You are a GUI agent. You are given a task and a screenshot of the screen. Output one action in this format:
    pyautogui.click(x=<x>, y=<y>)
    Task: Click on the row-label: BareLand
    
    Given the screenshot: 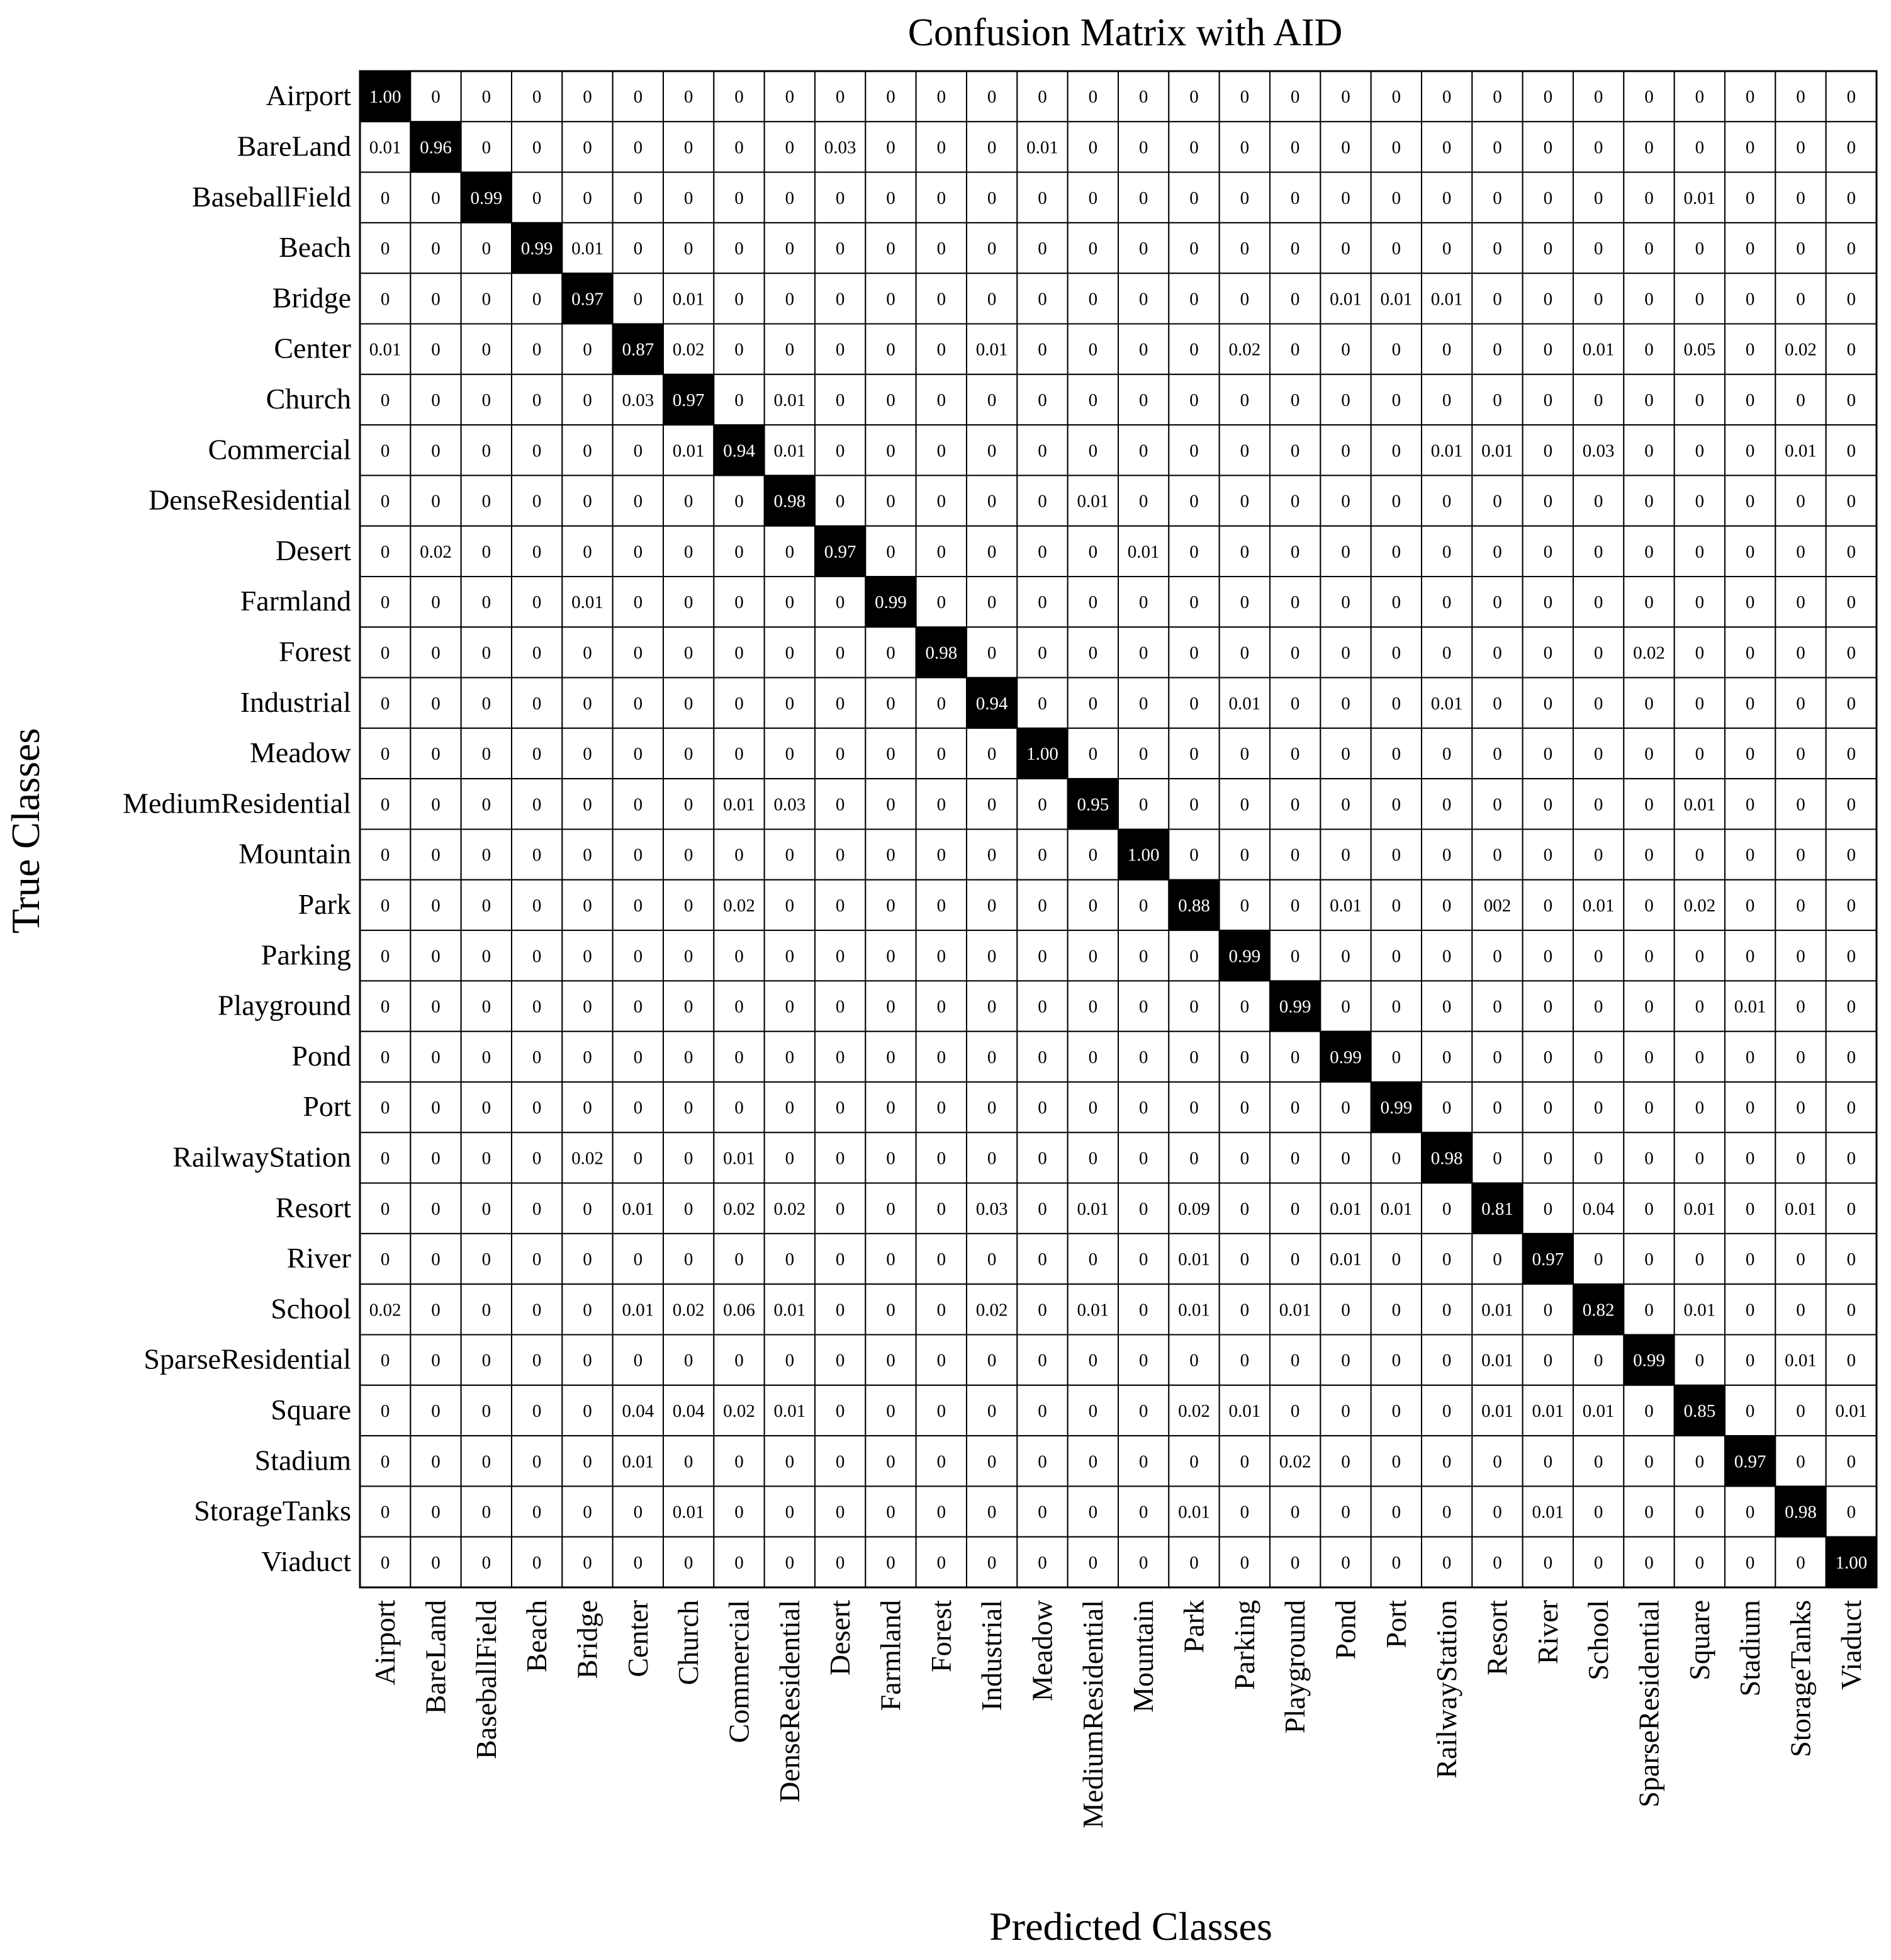 What is the action you would take?
    pyautogui.click(x=294, y=146)
    